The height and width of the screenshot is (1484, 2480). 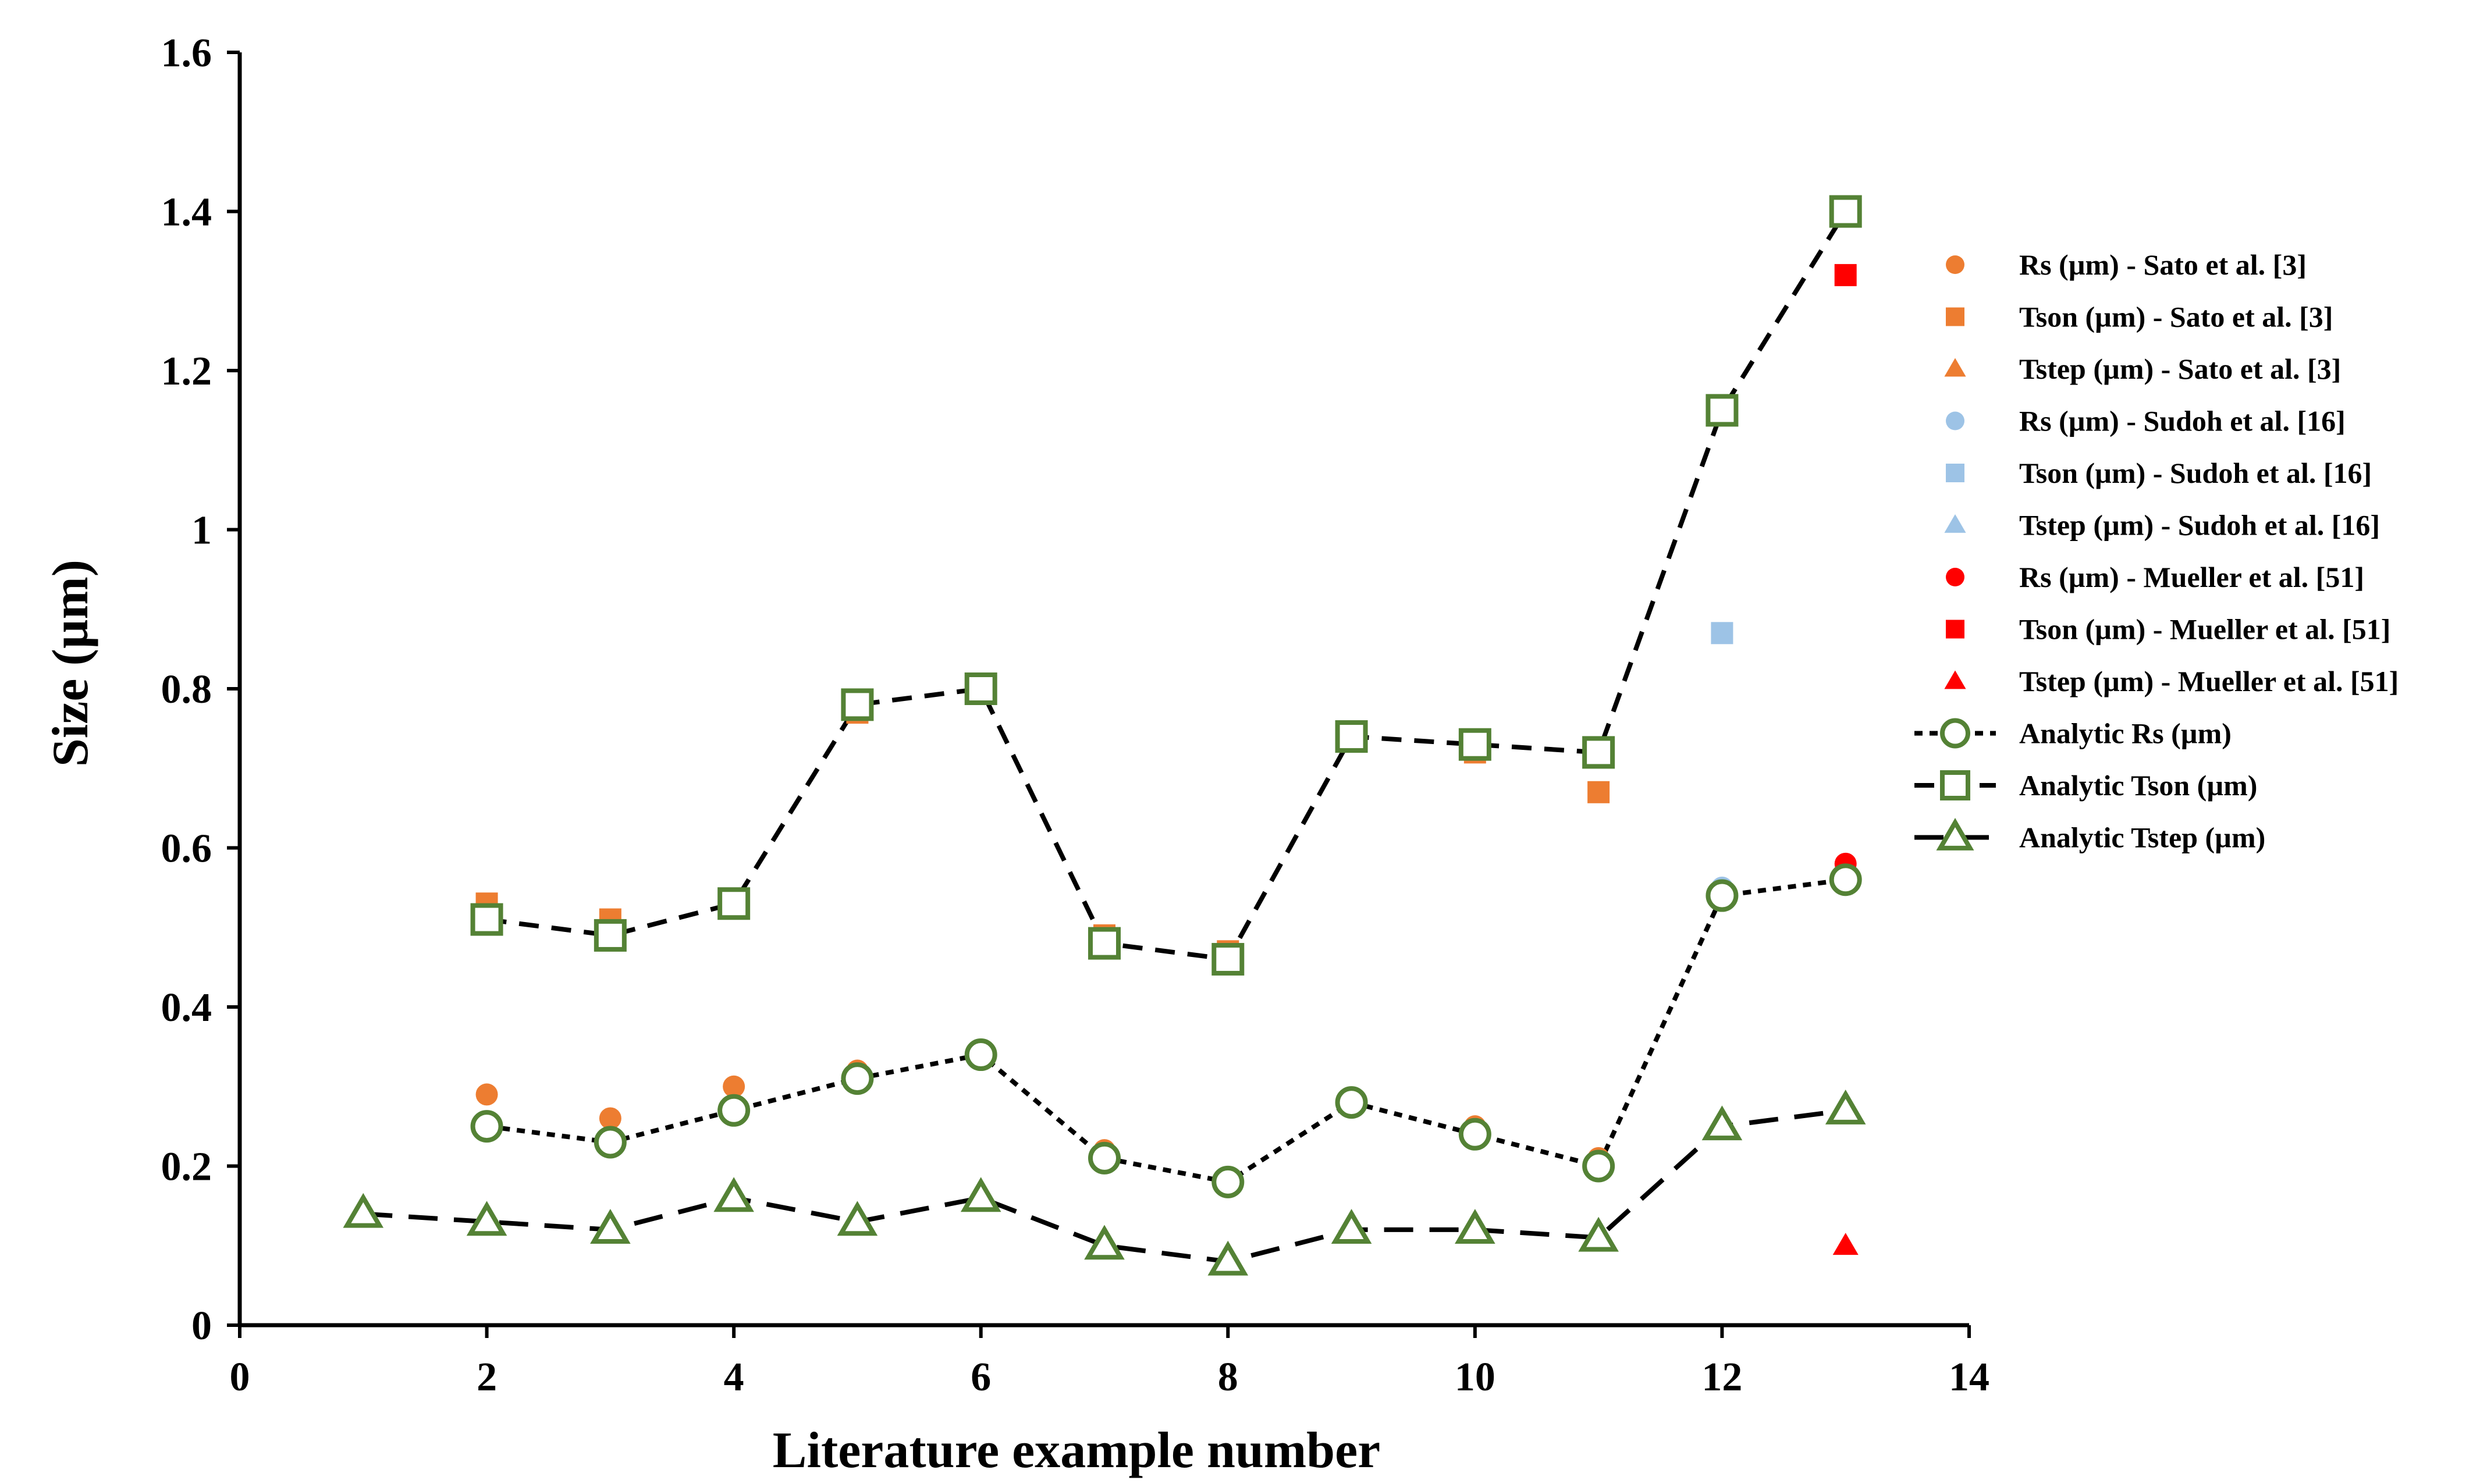 What do you see at coordinates (734, 1377) in the screenshot?
I see `x-tick-label: 4` at bounding box center [734, 1377].